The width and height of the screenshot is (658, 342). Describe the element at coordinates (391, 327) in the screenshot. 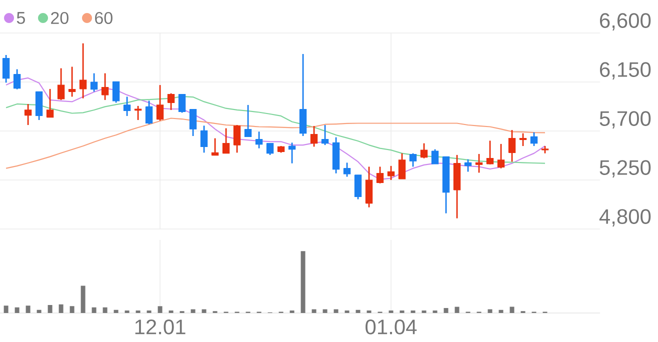

I see `x-tick-label: 01.04` at that location.